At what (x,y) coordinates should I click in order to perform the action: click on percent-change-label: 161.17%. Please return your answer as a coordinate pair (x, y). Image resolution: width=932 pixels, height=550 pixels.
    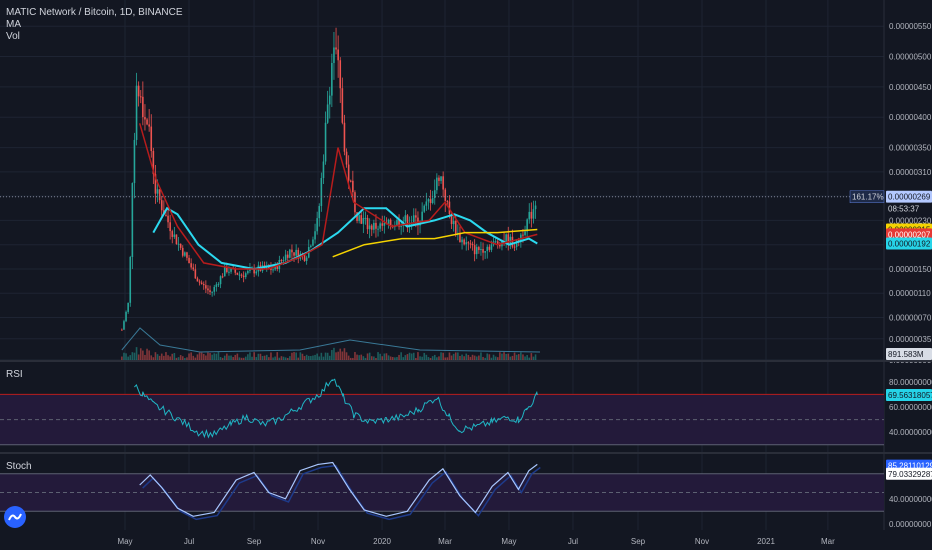
    Looking at the image, I should click on (868, 197).